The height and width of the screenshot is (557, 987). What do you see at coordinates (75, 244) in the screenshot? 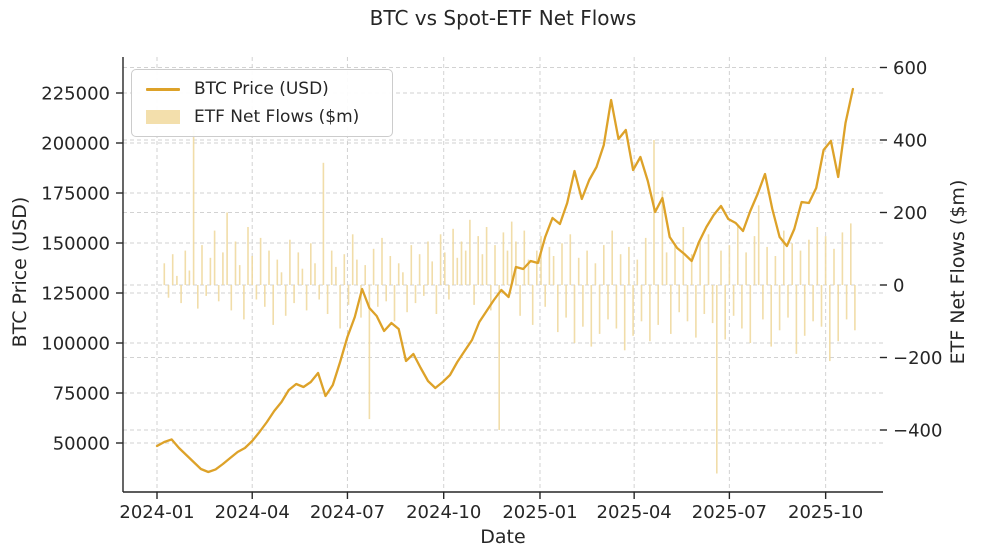
I see `y-tick-label-left: 150000` at bounding box center [75, 244].